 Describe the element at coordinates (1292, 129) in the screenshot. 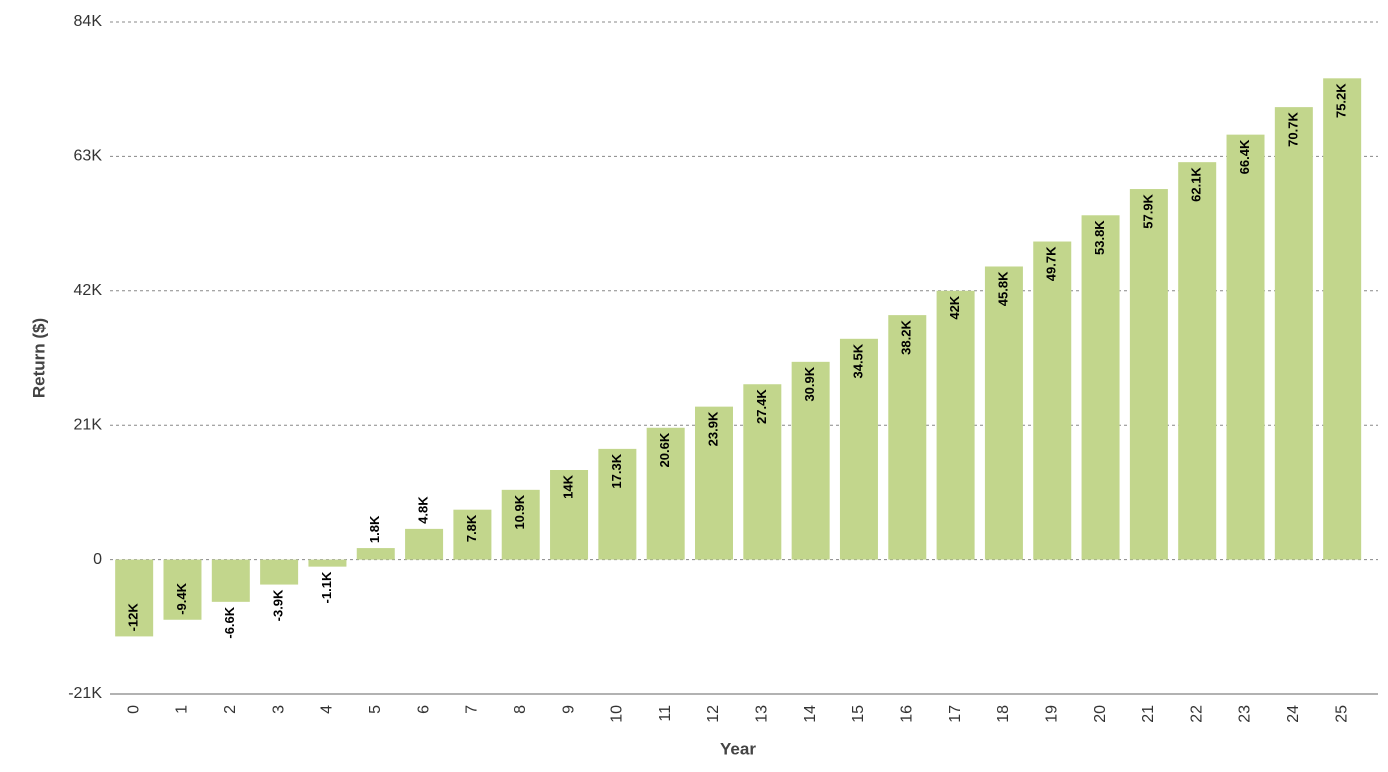

I see `value-label: 70.7K` at that location.